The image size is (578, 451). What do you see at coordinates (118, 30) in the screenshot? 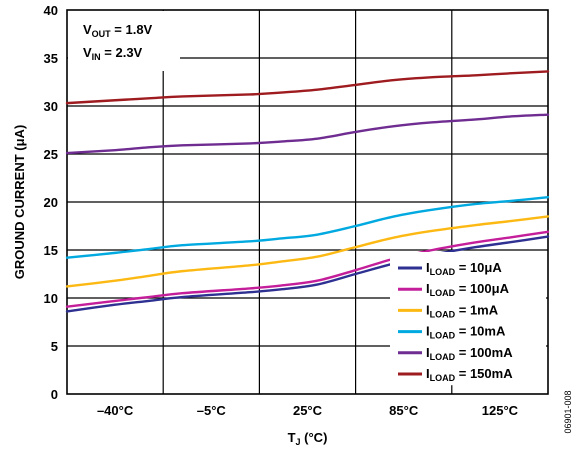
I see `annotation-vout: VOUT = 1.8V` at bounding box center [118, 30].